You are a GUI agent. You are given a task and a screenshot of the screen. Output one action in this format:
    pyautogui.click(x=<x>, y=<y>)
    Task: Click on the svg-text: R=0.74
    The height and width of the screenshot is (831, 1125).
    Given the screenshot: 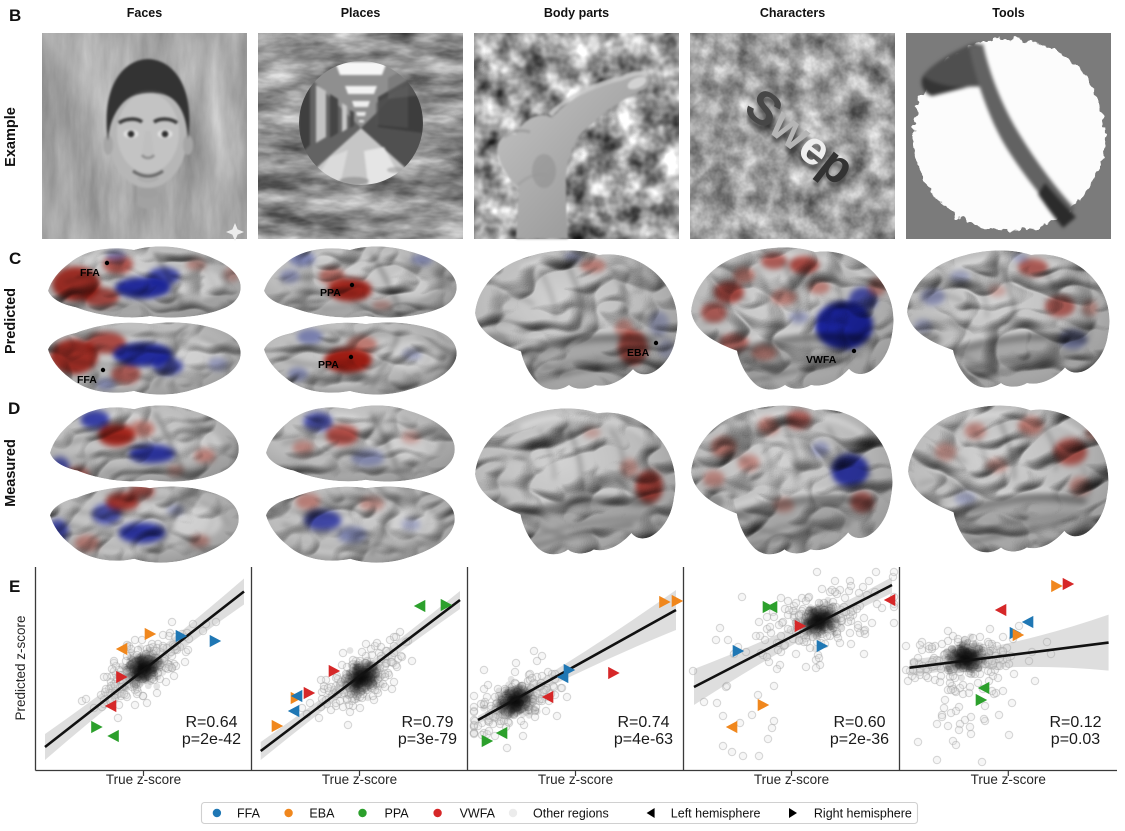 What is the action you would take?
    pyautogui.click(x=643, y=722)
    